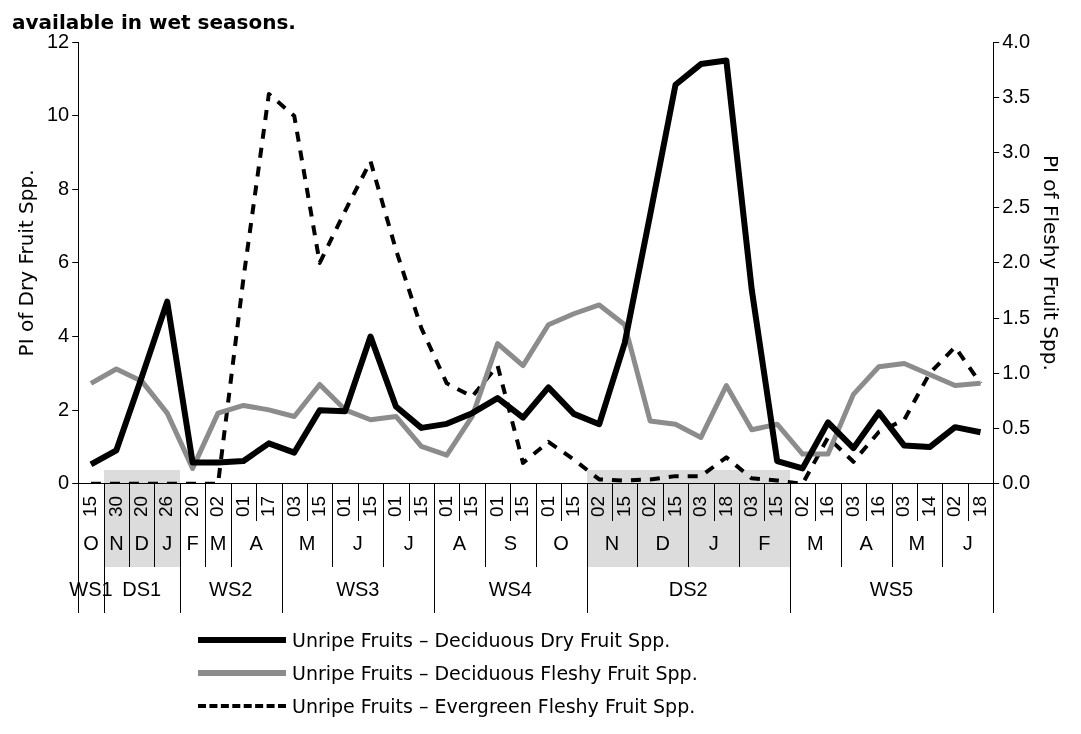 This screenshot has width=1081, height=734. What do you see at coordinates (1016, 40) in the screenshot?
I see `y2-tick-label: 4.0` at bounding box center [1016, 40].